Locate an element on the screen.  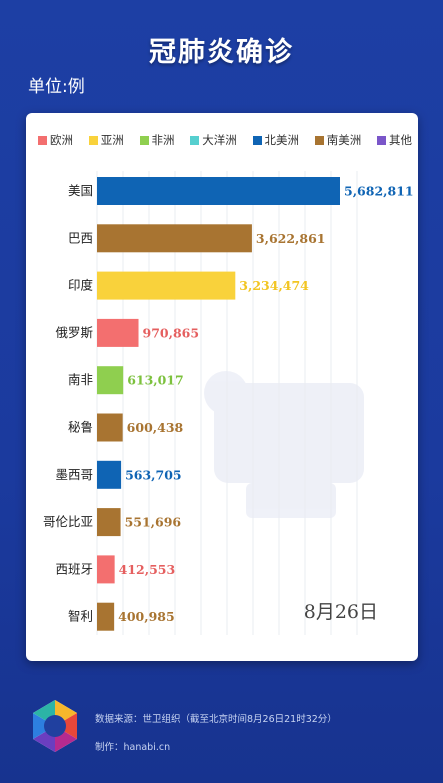
legend-item-africa: 非洲 is located at coordinates (157, 140).